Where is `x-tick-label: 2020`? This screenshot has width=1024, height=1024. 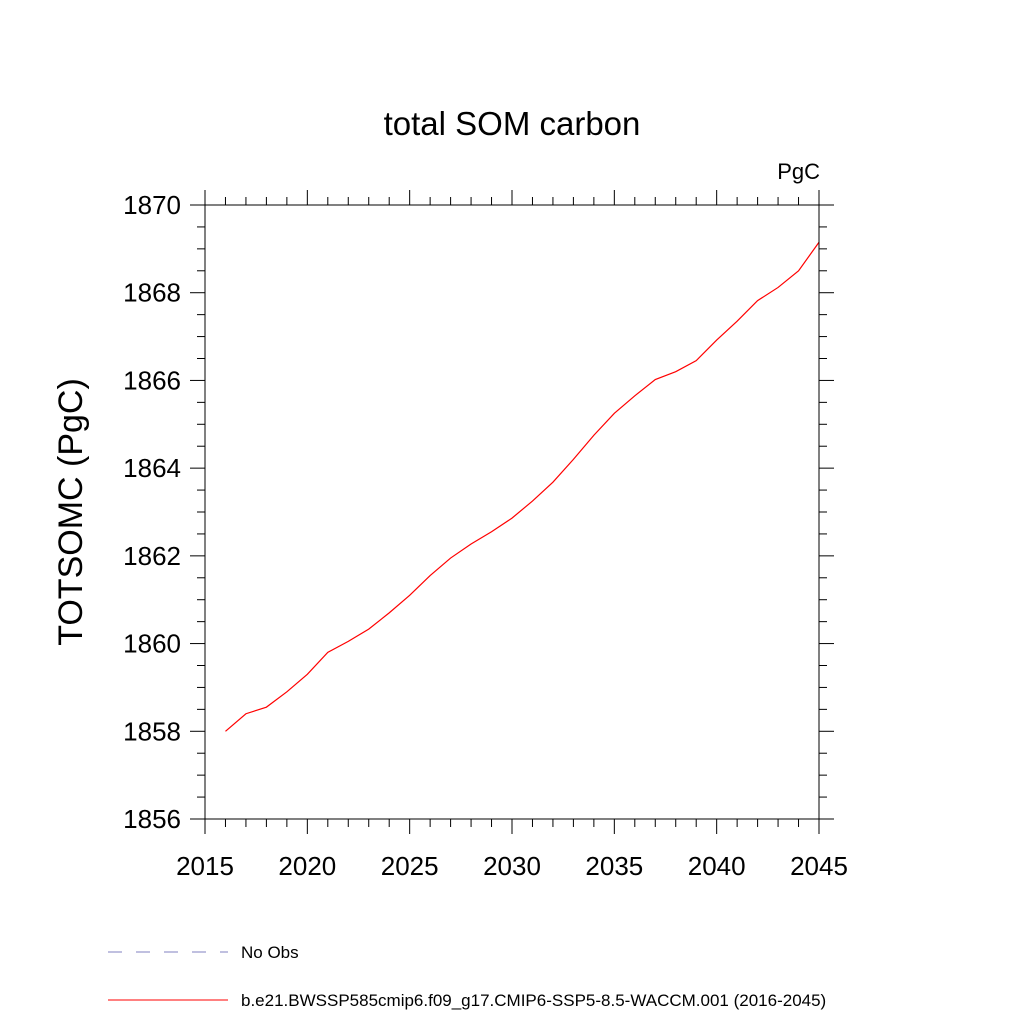
x-tick-label: 2020 is located at coordinates (307, 866).